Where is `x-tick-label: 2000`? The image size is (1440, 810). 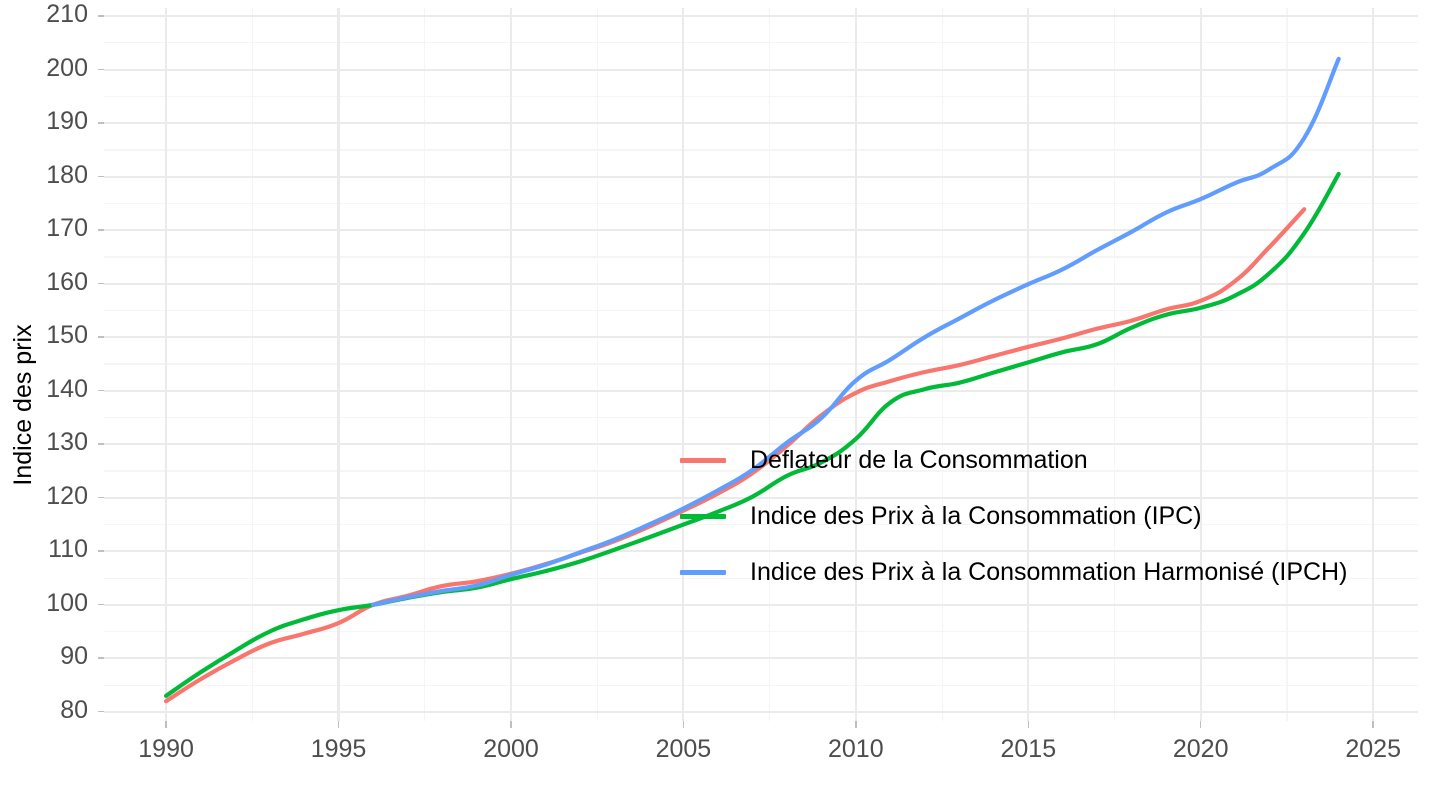
x-tick-label: 2000 is located at coordinates (511, 749).